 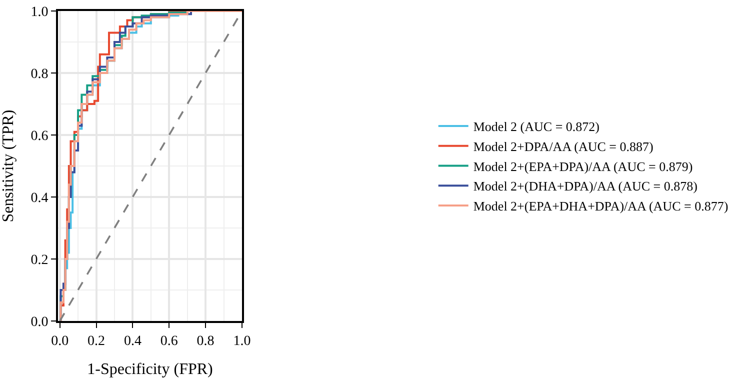 I want to click on y-tick-label: 0.4, so click(x=39, y=198).